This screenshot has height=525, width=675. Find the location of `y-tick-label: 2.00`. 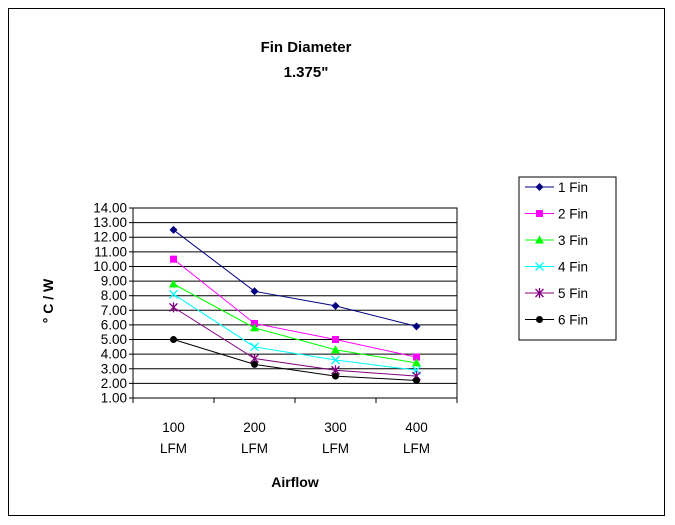

y-tick-label: 2.00 is located at coordinates (114, 383).